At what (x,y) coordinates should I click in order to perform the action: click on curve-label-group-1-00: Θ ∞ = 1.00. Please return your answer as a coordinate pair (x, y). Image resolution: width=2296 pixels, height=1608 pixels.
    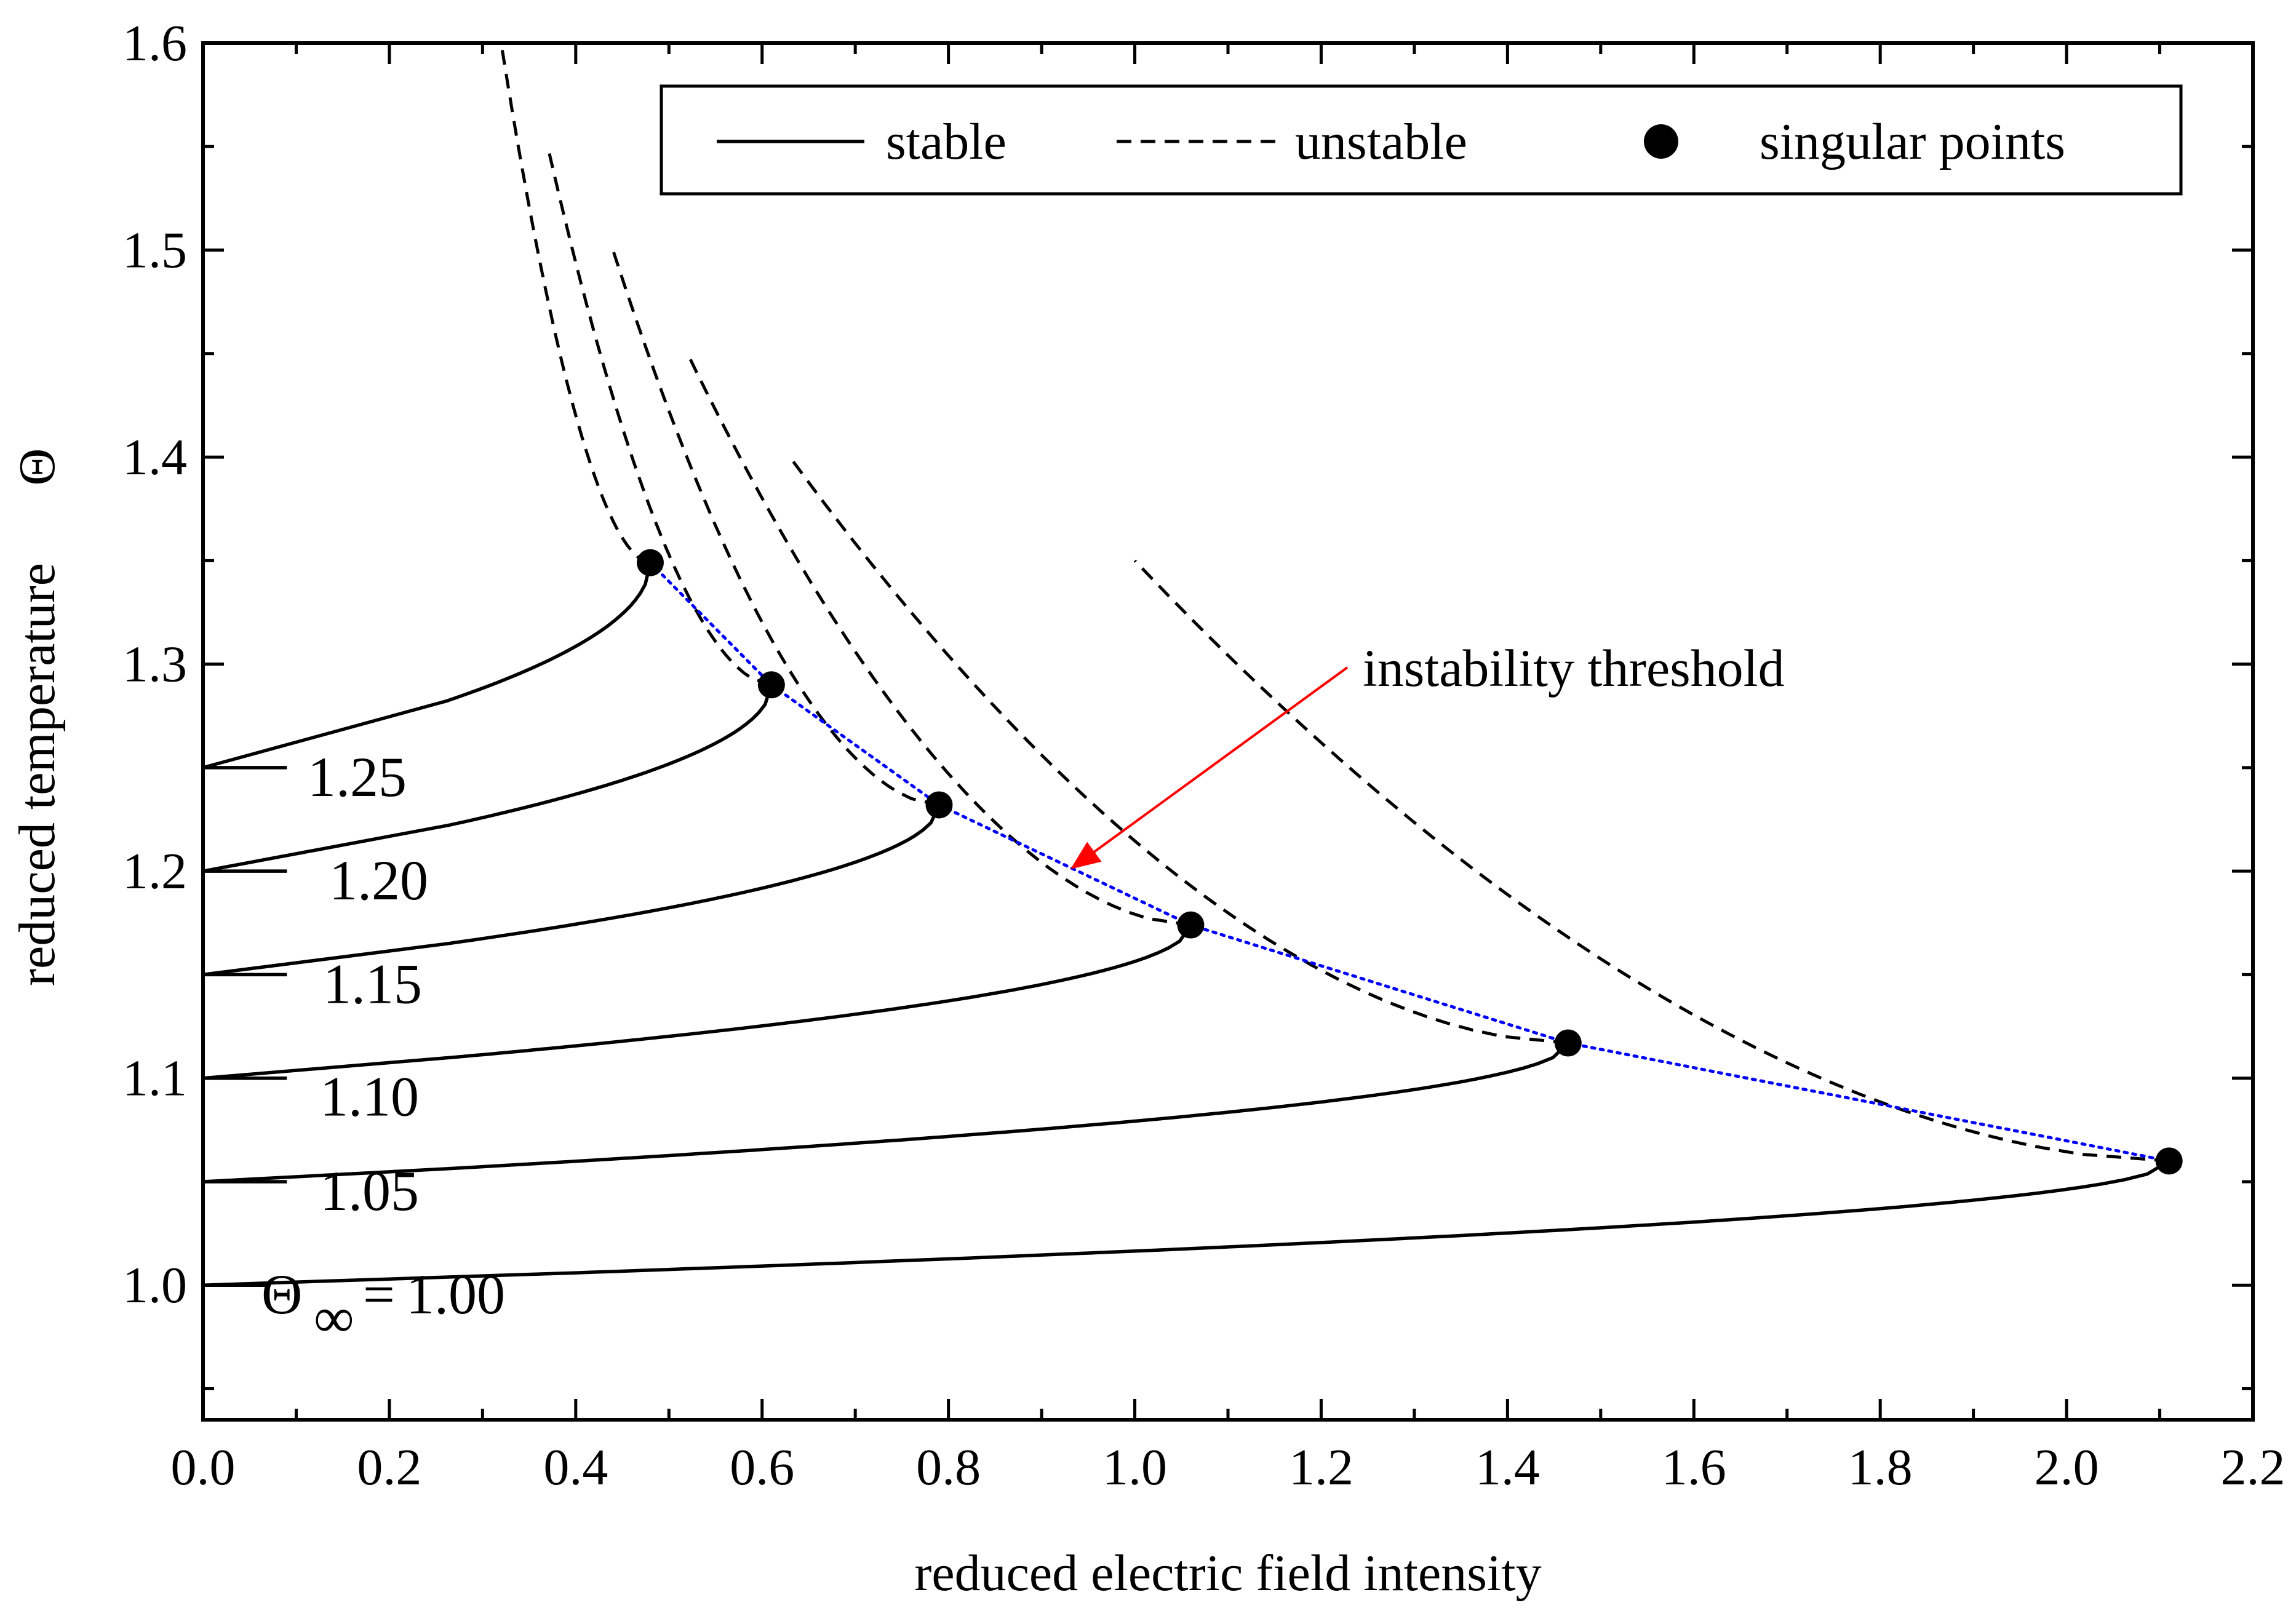
    Looking at the image, I should click on (383, 1306).